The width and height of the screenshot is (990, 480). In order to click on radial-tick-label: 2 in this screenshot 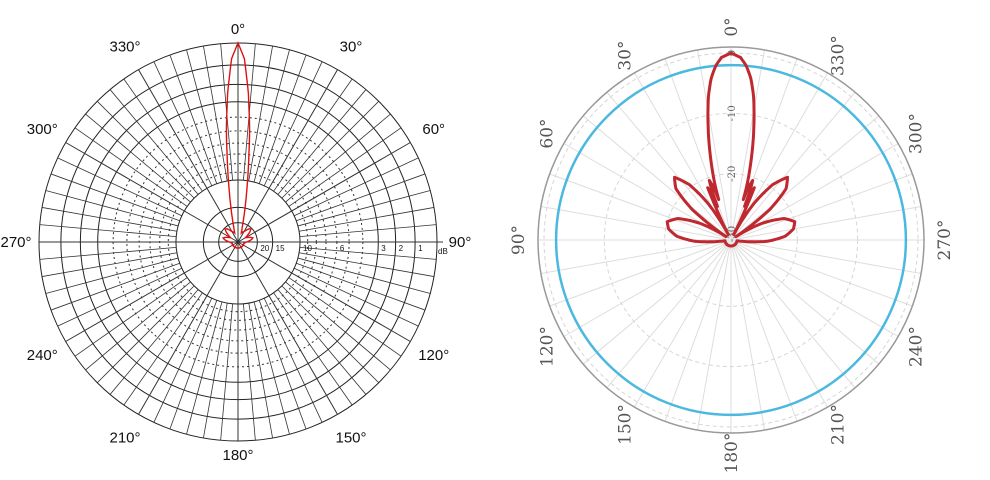, I will do `click(401, 248)`.